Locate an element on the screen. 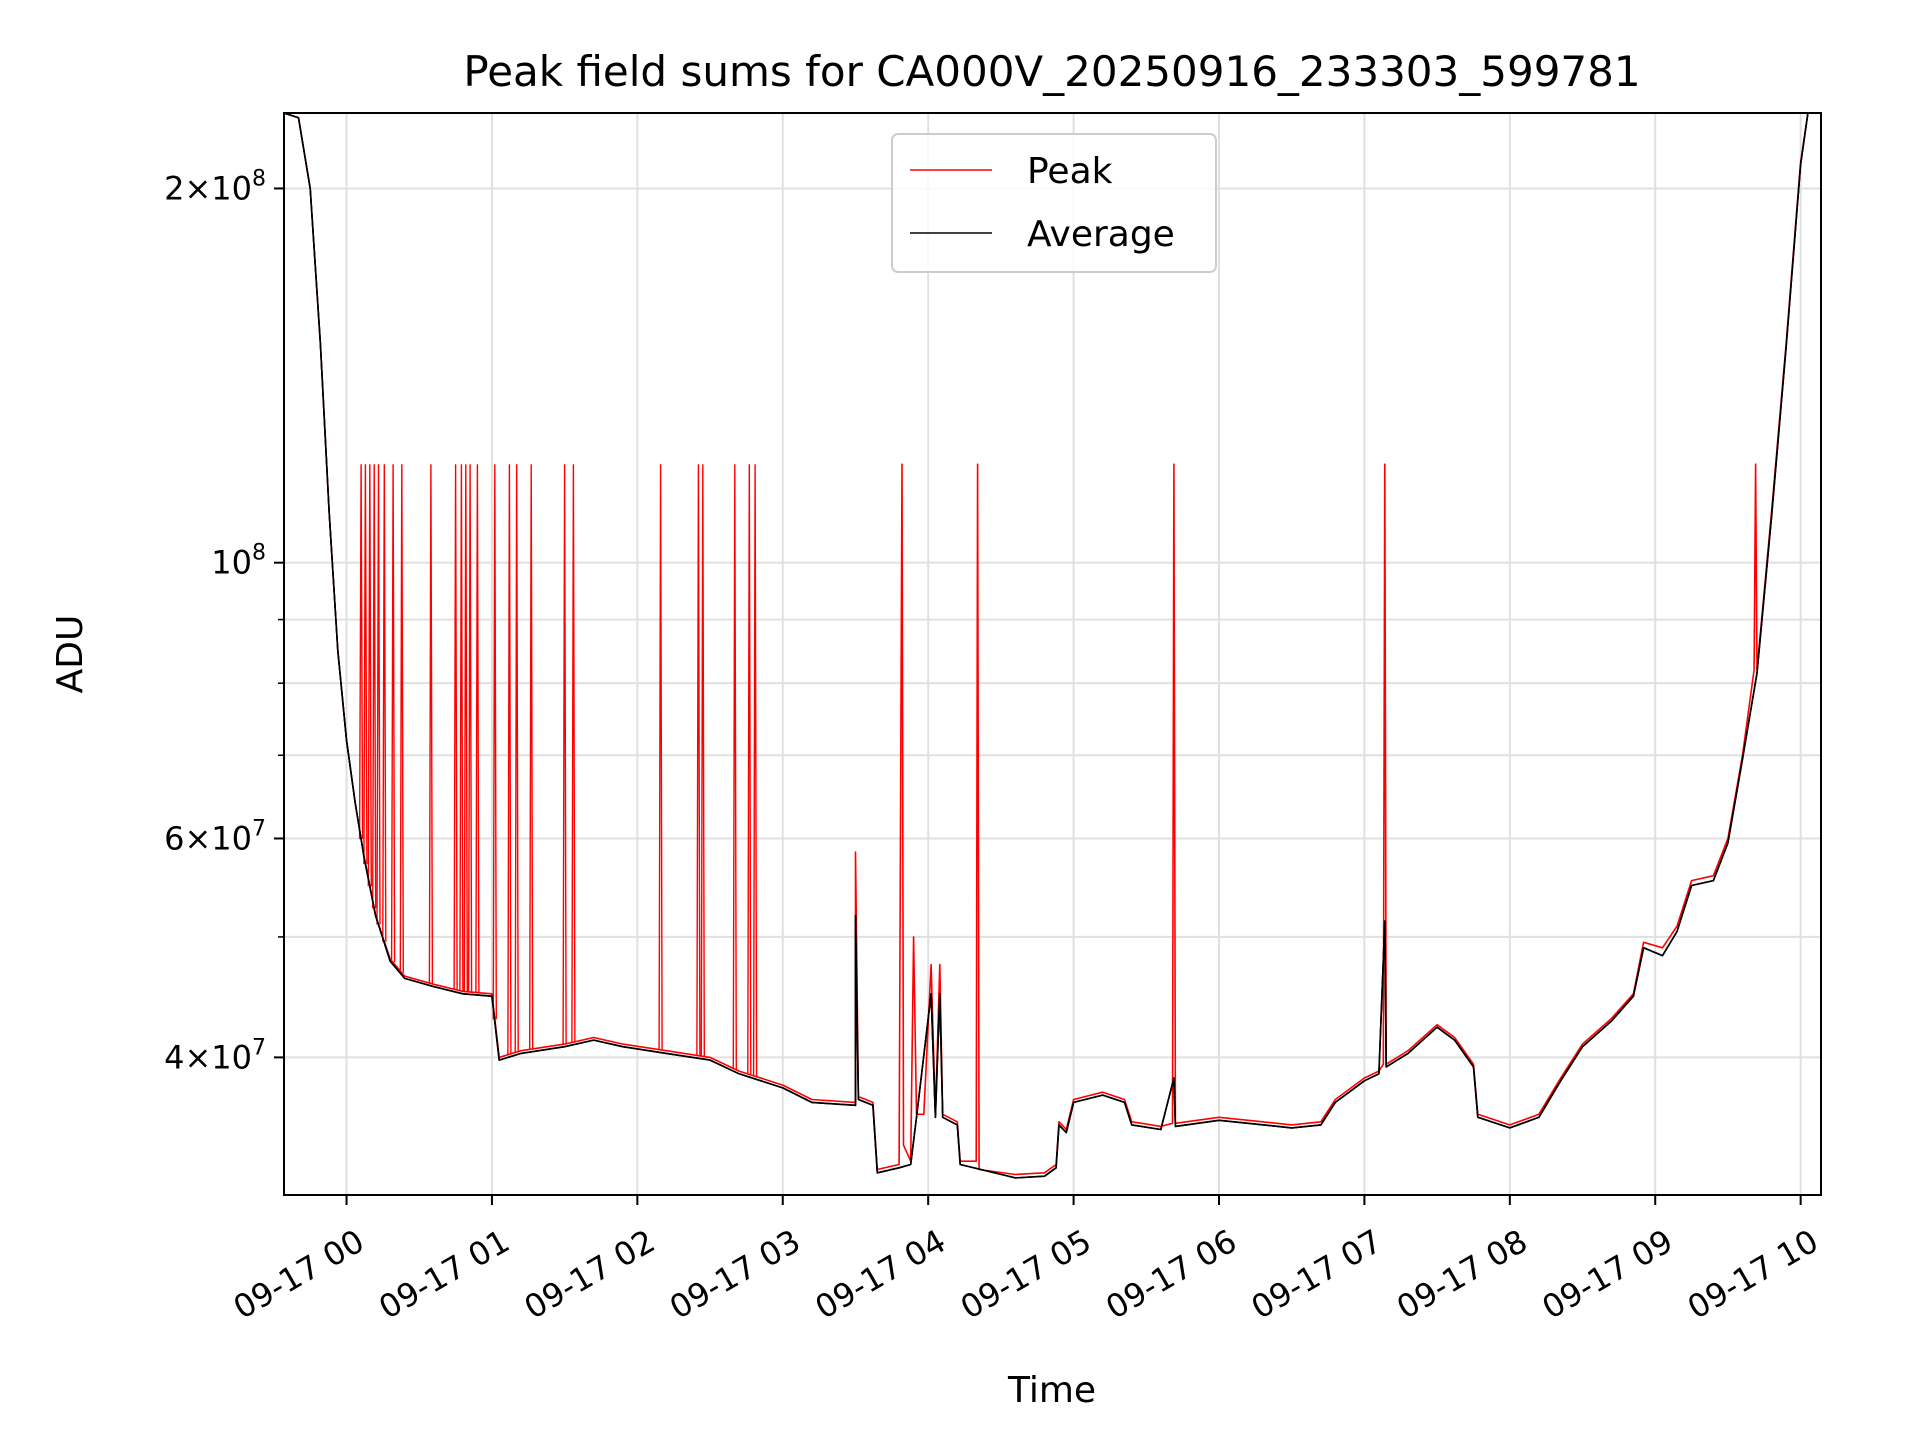 This screenshot has width=1920, height=1440. legend: Peak Average is located at coordinates (1054, 203).